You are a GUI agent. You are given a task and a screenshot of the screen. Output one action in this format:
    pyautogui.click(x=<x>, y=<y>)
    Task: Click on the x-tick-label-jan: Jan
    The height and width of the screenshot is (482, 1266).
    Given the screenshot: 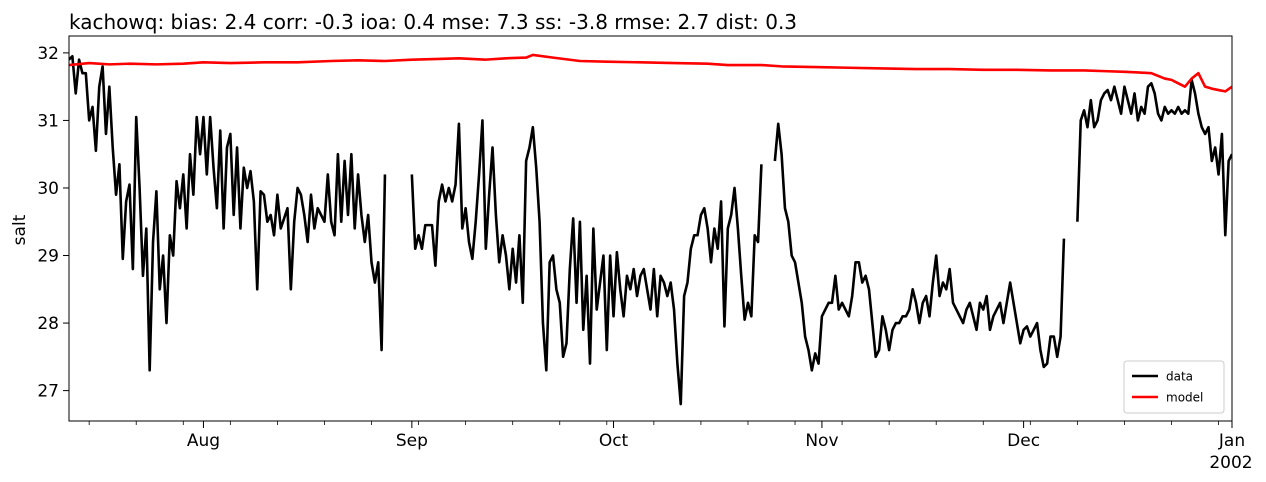 What is the action you would take?
    pyautogui.click(x=1231, y=441)
    